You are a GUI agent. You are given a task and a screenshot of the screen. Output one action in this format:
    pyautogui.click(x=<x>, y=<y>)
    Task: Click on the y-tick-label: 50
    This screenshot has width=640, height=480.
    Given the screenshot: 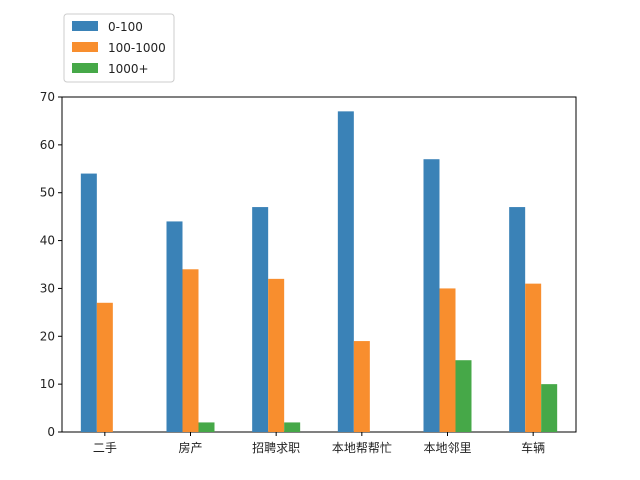 What is the action you would take?
    pyautogui.click(x=47, y=193)
    